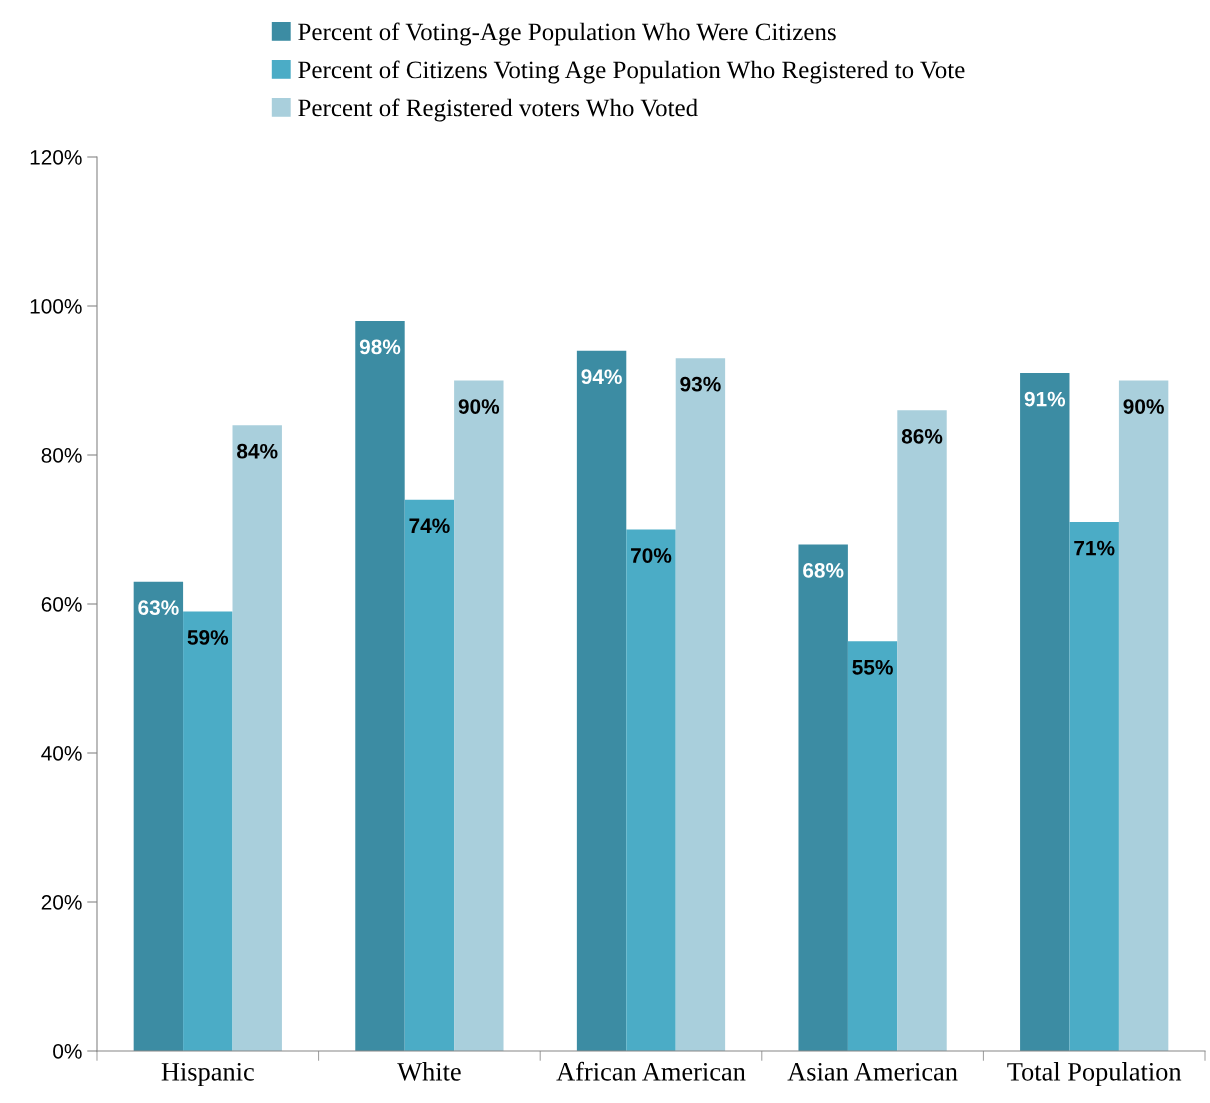  What do you see at coordinates (823, 570) in the screenshot?
I see `data-label: 68%` at bounding box center [823, 570].